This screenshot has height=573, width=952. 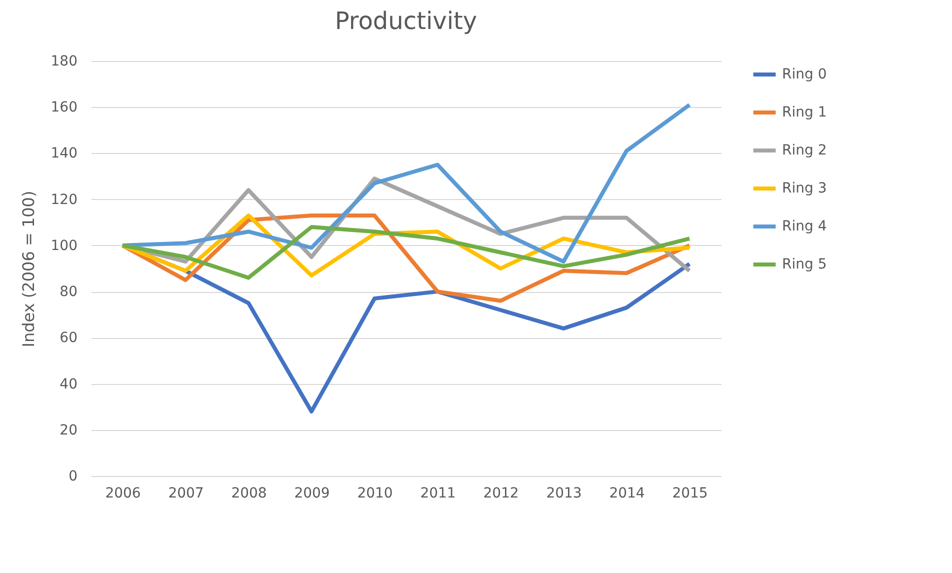 What do you see at coordinates (69, 338) in the screenshot?
I see `y-tick-label: 60` at bounding box center [69, 338].